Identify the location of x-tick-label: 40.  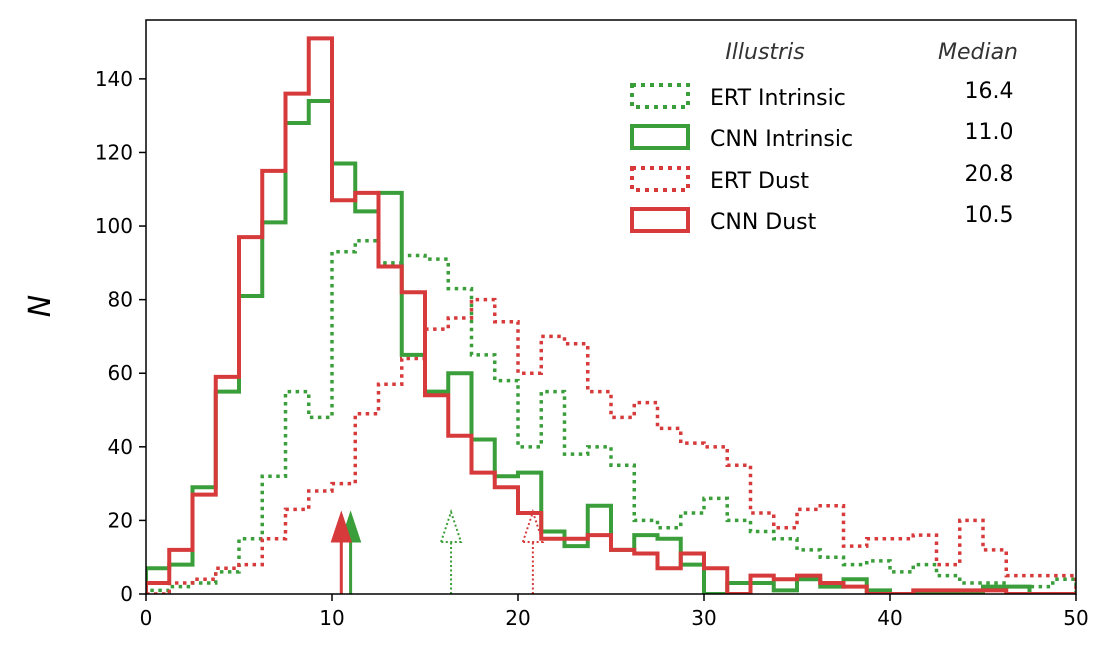
(889, 618).